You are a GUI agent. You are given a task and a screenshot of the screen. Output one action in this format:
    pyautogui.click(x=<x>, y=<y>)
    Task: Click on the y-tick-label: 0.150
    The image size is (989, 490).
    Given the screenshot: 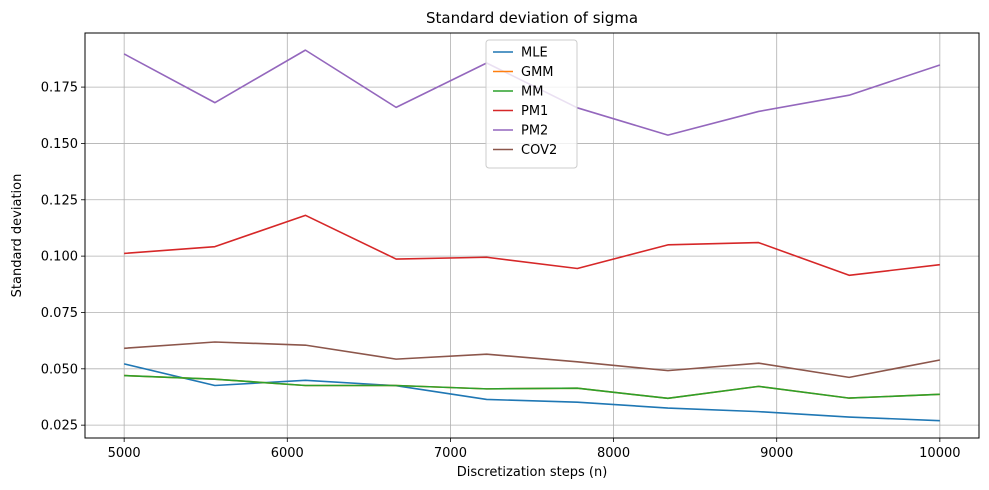 What is the action you would take?
    pyautogui.click(x=59, y=144)
    